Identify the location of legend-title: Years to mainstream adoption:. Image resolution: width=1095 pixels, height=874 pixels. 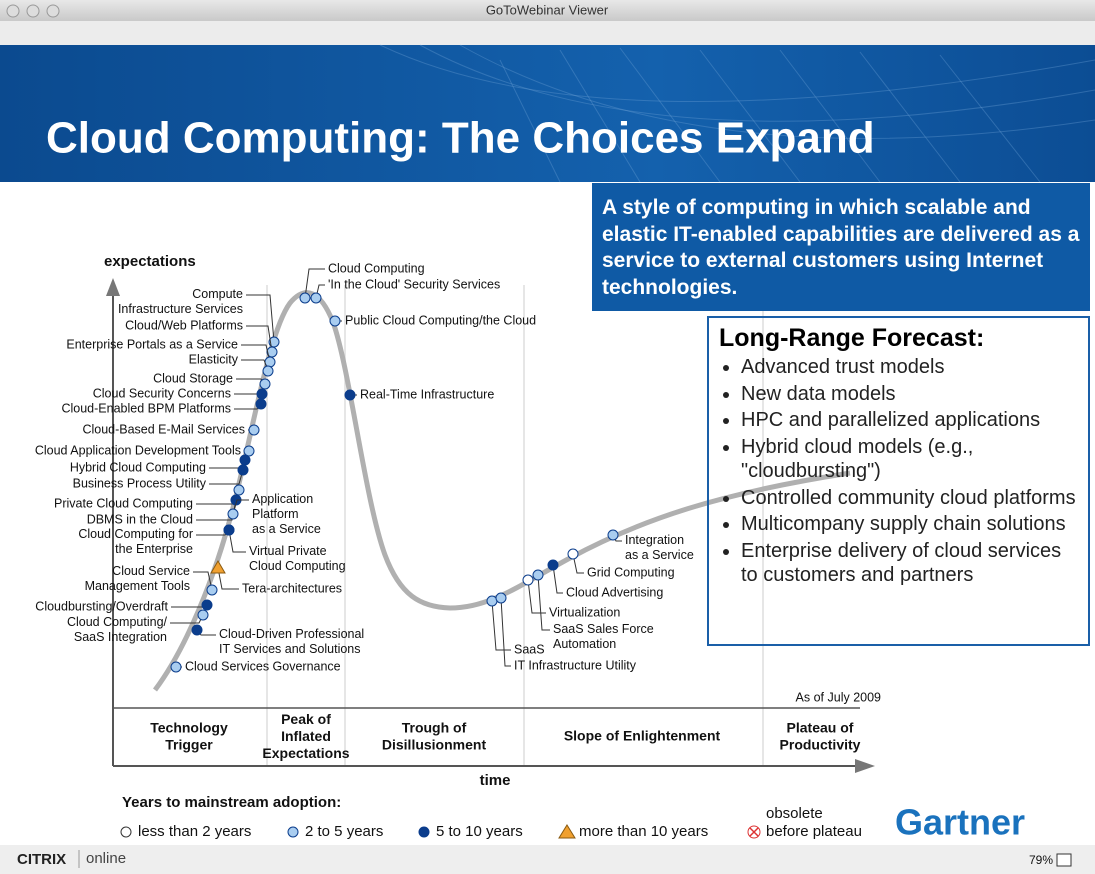
(231, 802).